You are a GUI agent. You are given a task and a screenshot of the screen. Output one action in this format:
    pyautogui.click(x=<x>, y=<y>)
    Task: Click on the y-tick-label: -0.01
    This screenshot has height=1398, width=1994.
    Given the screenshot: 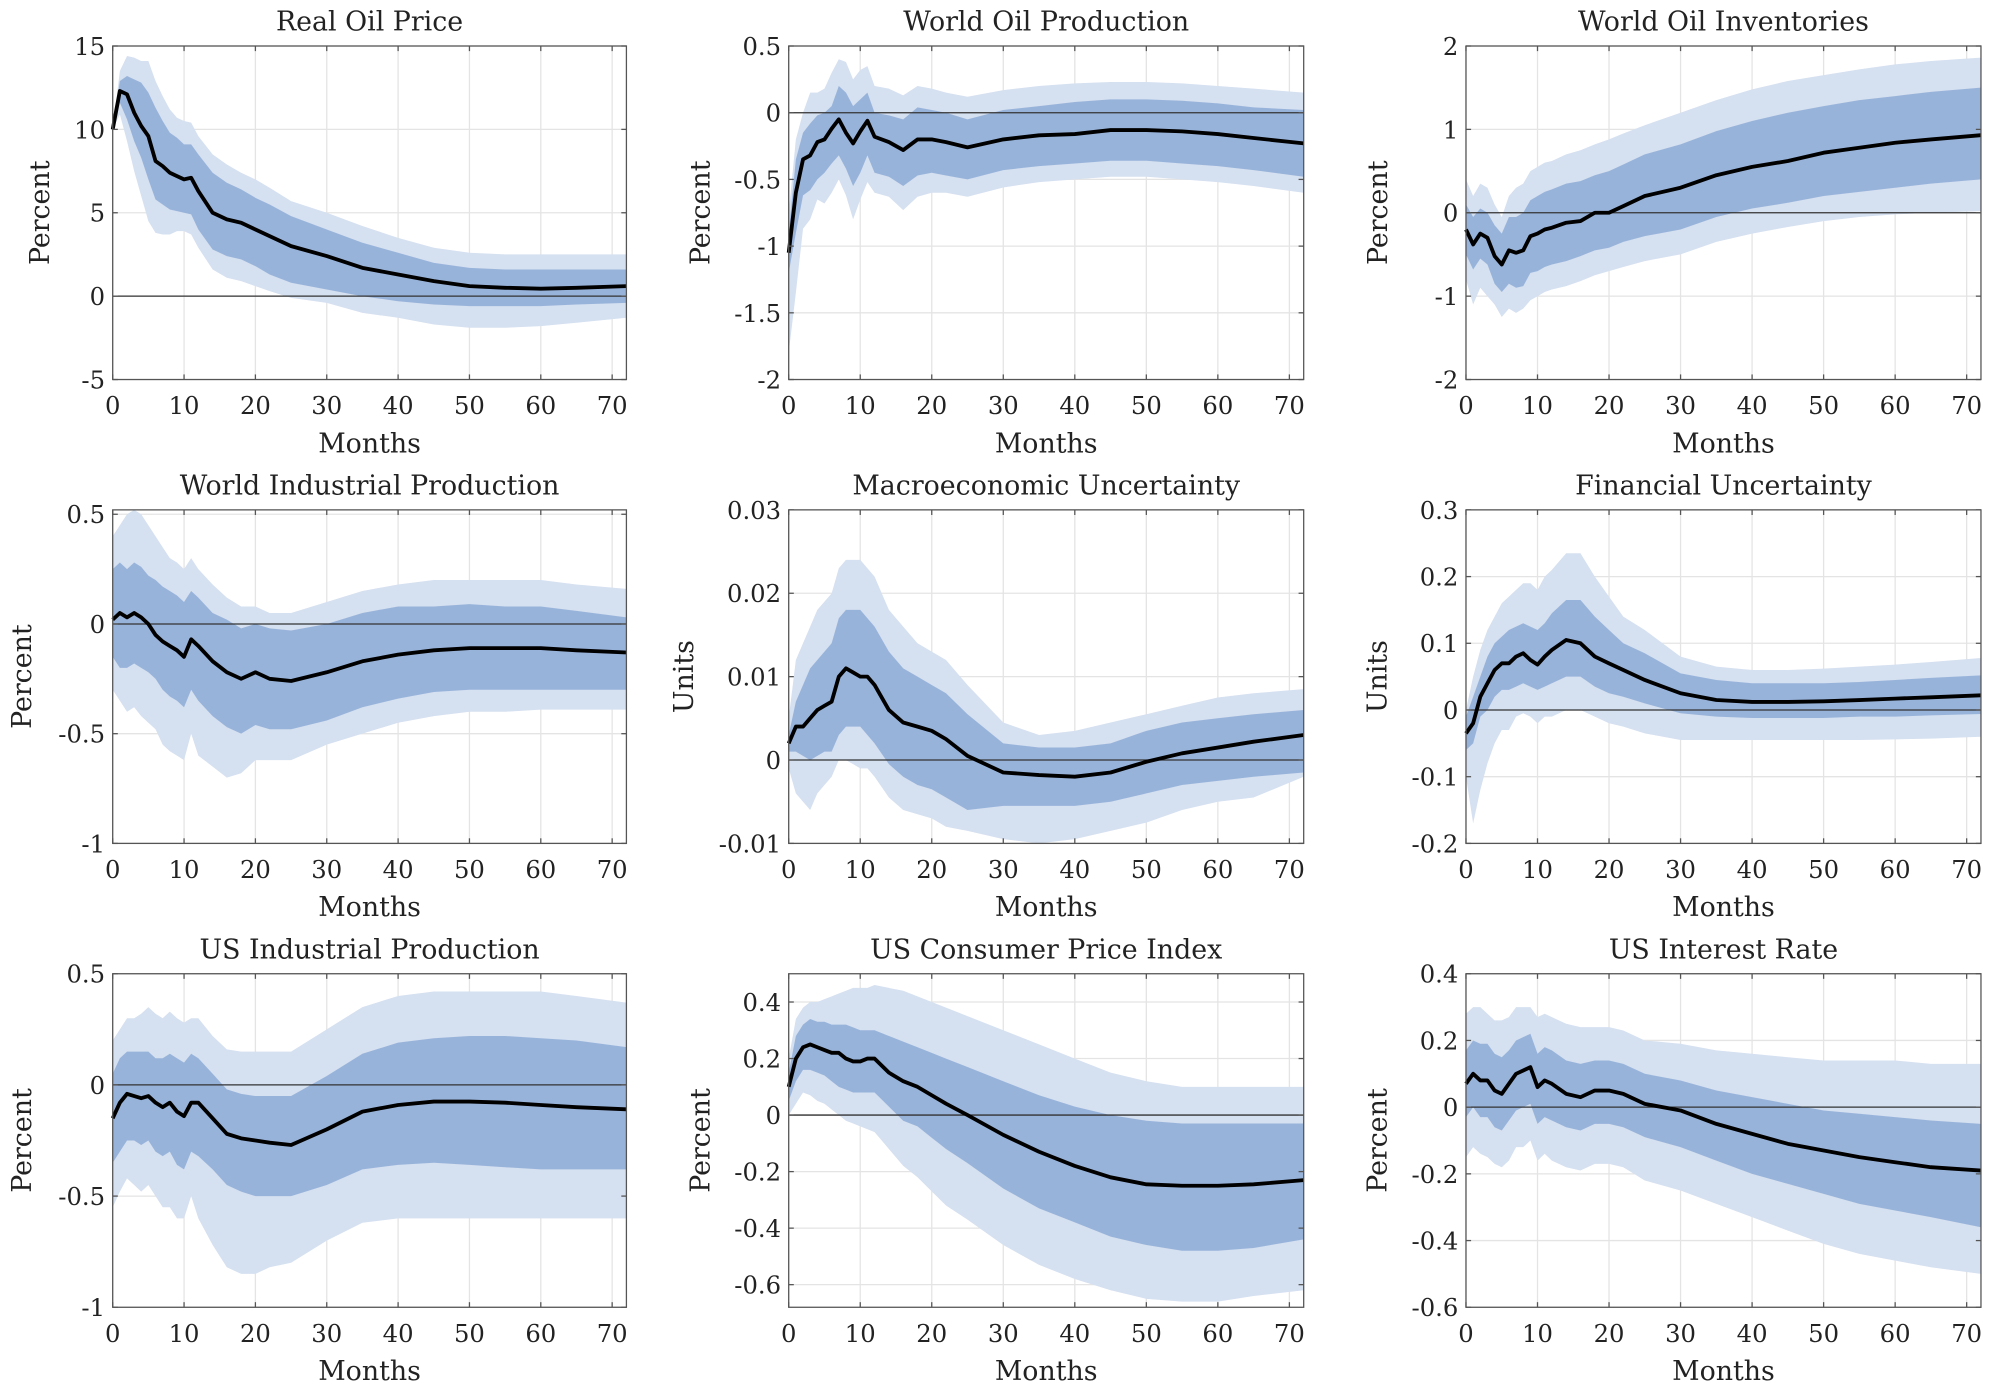 What is the action you would take?
    pyautogui.click(x=750, y=843)
    